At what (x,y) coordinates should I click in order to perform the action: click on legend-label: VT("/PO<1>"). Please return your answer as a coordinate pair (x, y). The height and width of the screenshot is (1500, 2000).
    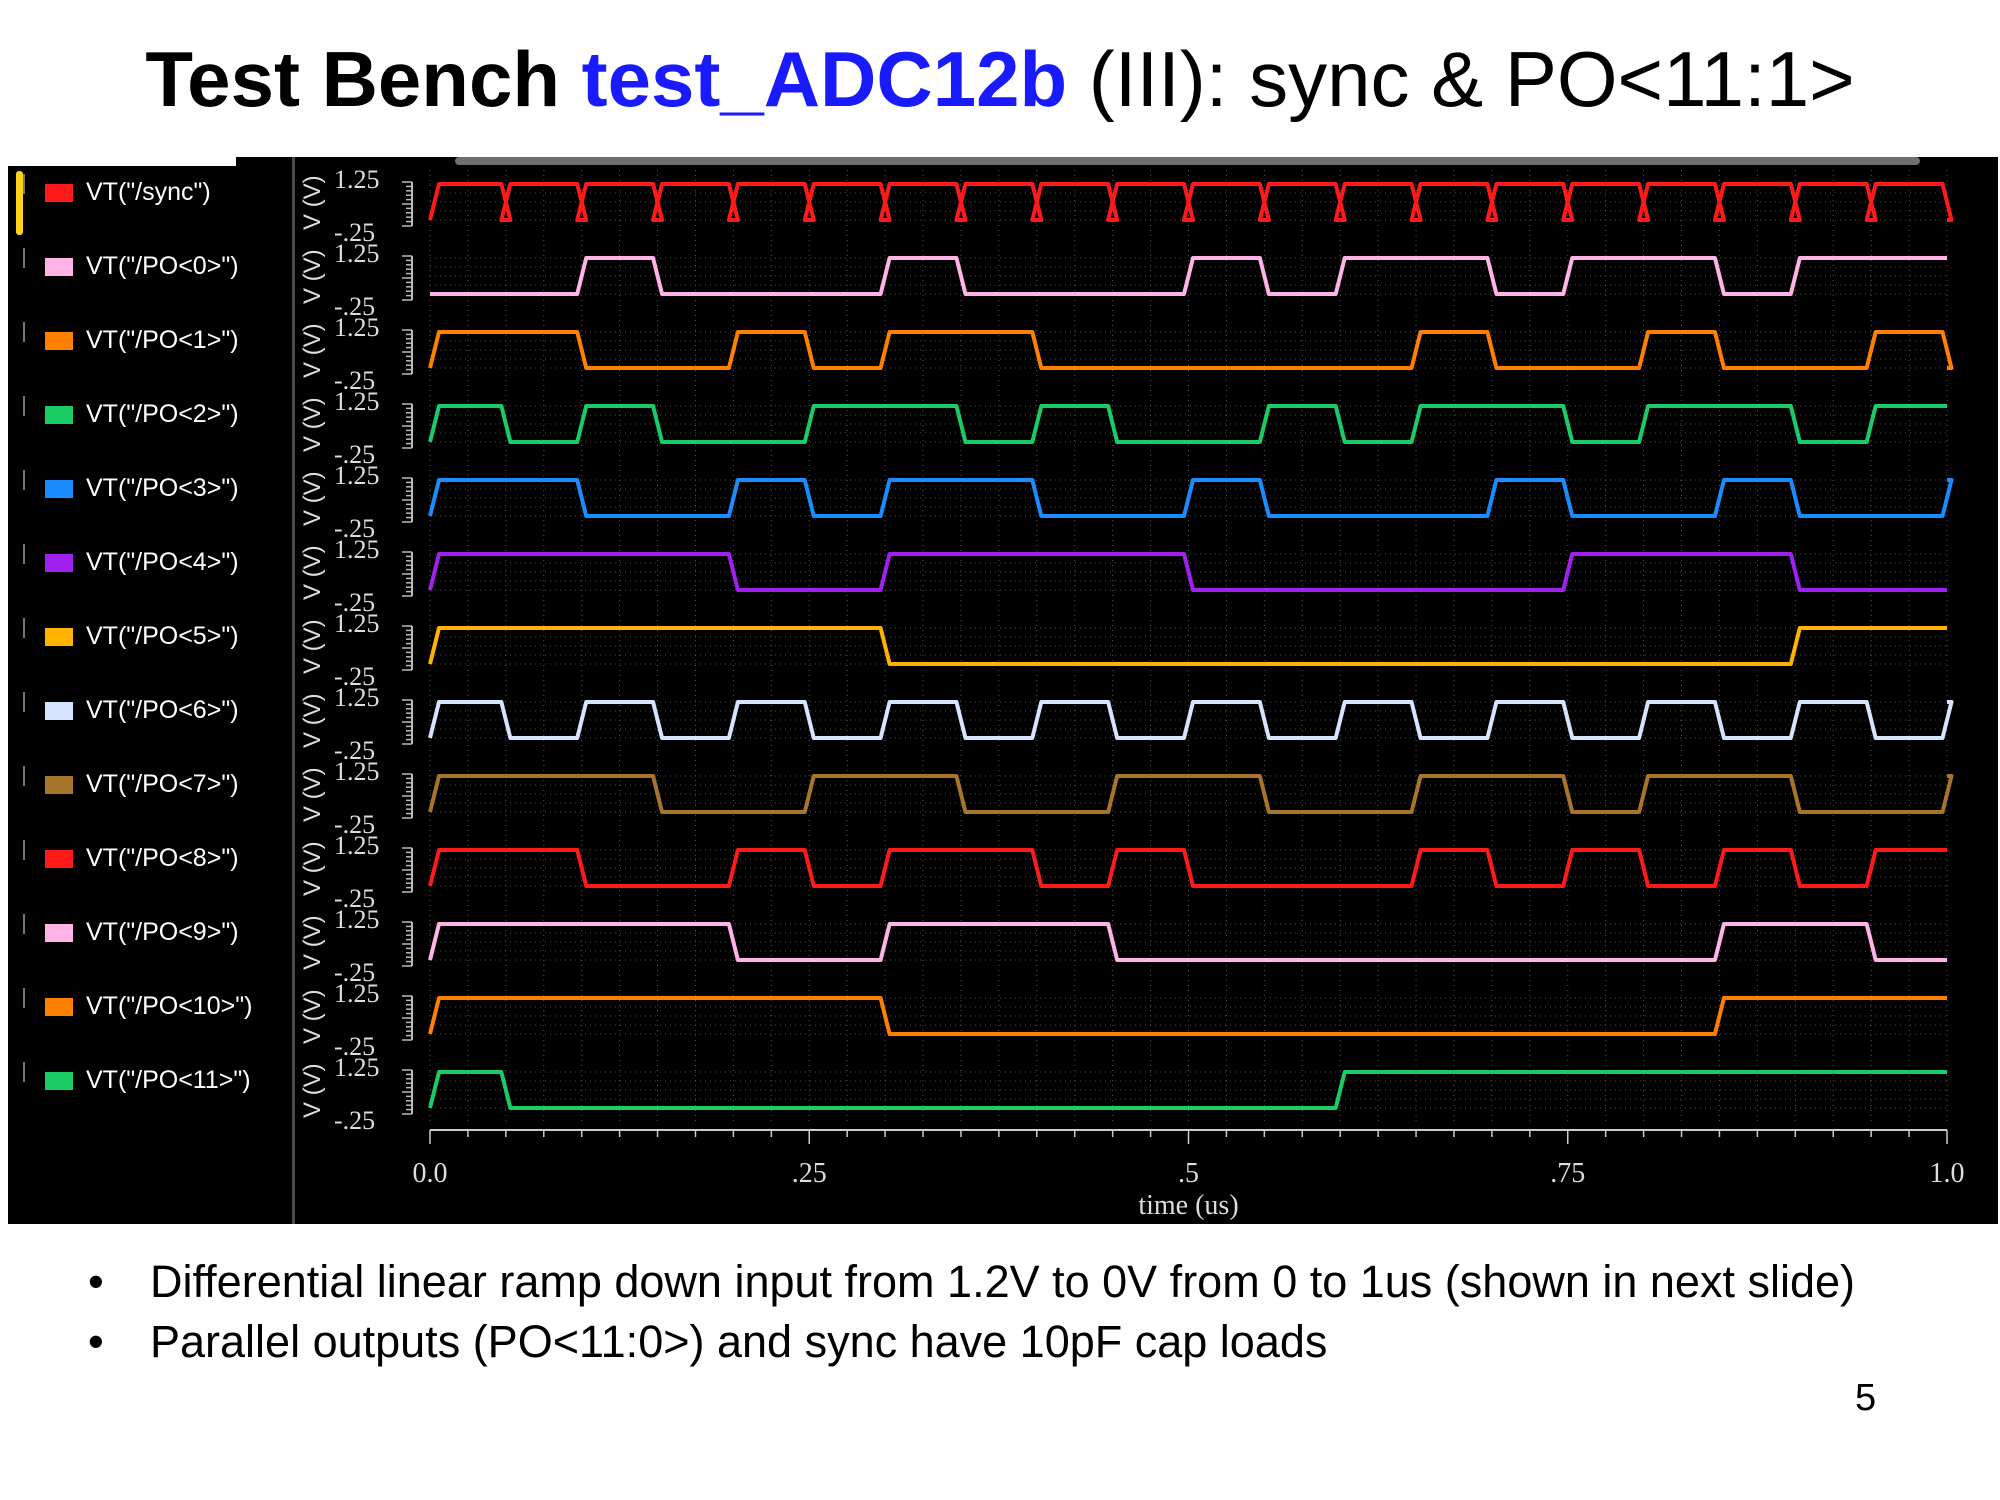
    Looking at the image, I should click on (162, 340).